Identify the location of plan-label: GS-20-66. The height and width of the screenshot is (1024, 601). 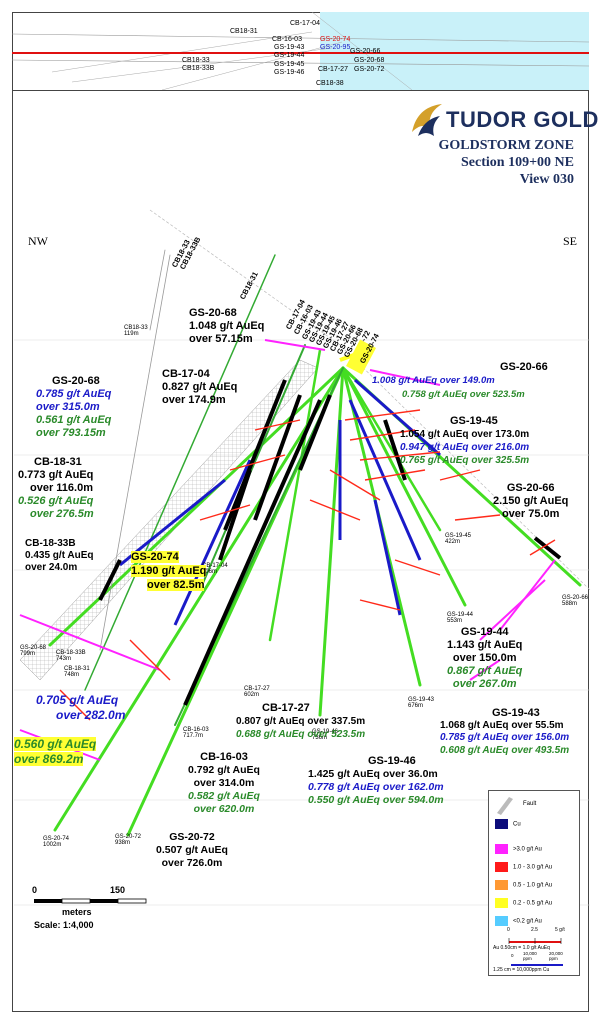
(365, 51).